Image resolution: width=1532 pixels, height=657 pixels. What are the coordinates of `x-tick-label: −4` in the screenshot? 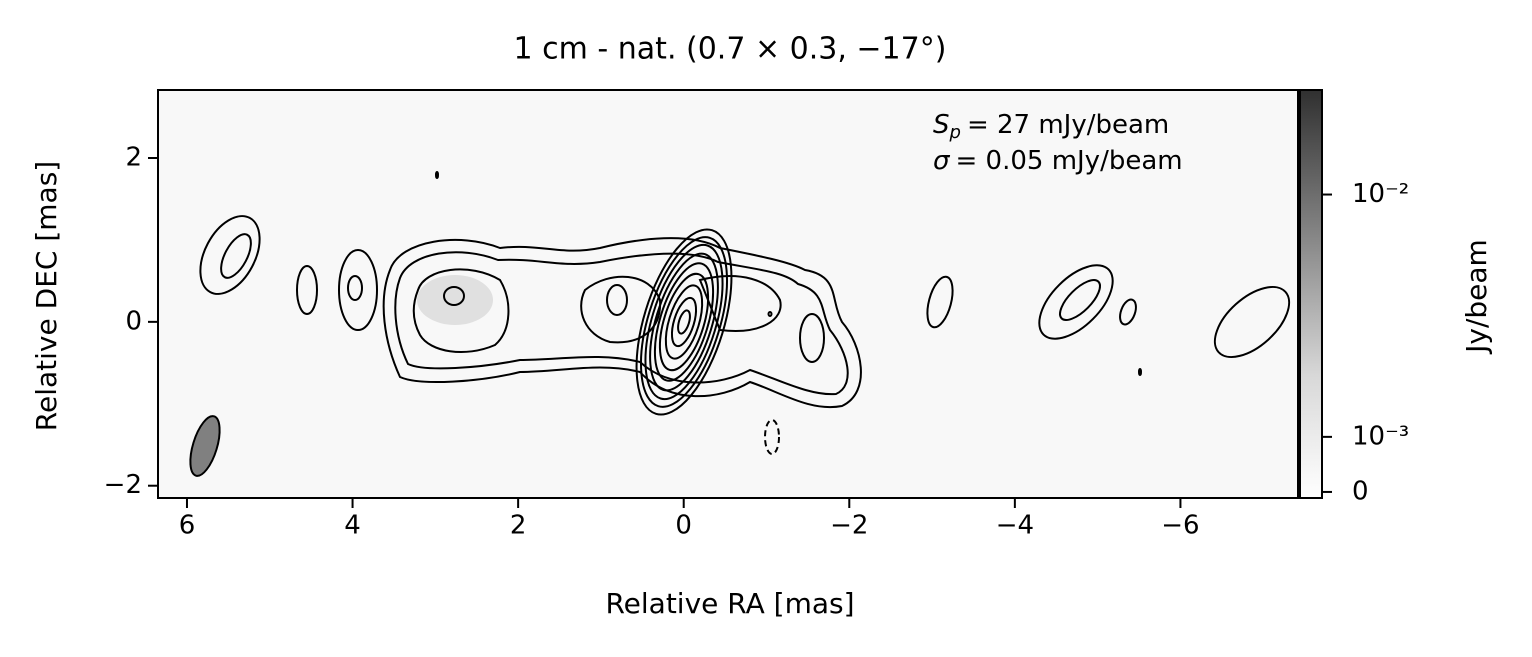 It's located at (1015, 526).